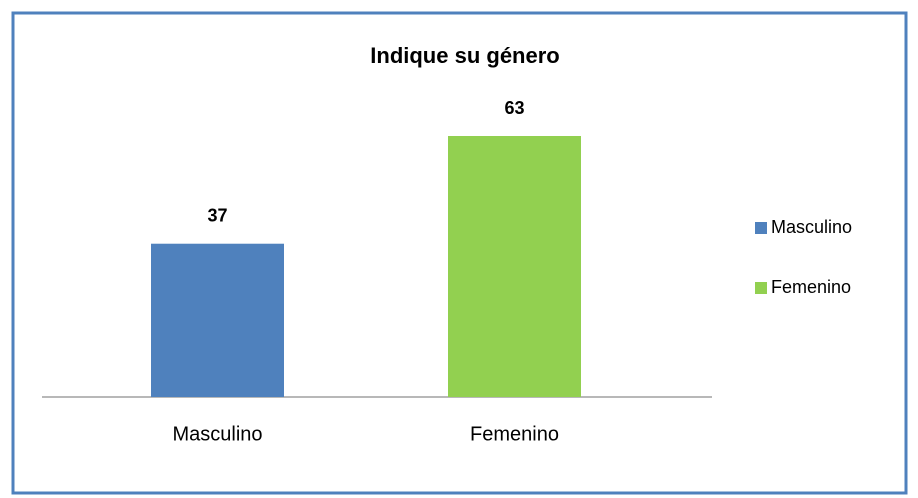  What do you see at coordinates (217, 434) in the screenshot?
I see `x-tick-label: Masculino` at bounding box center [217, 434].